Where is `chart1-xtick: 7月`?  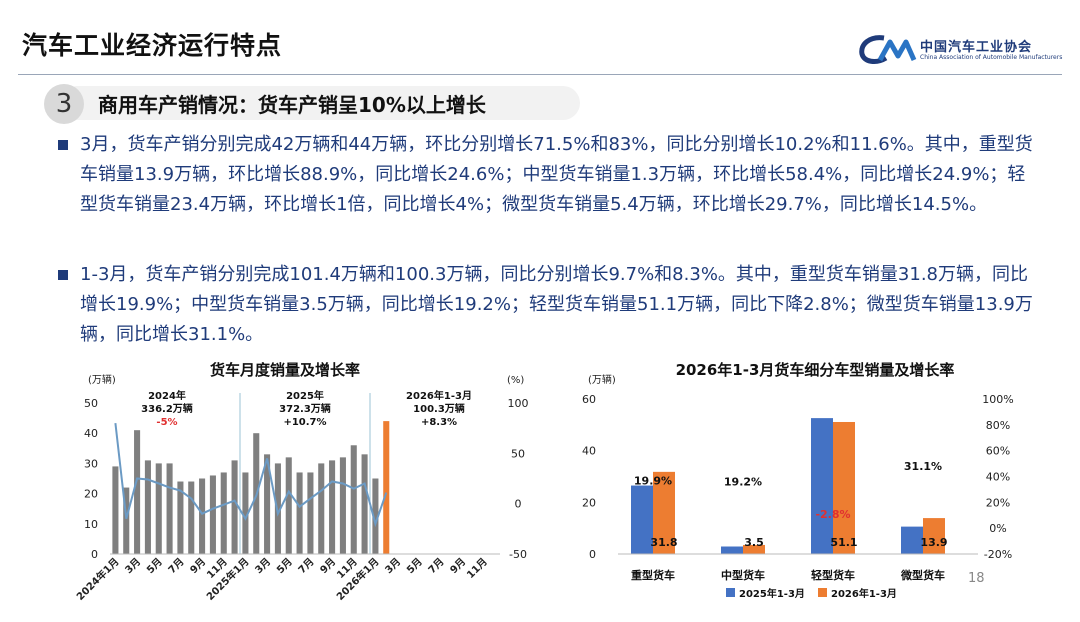
chart1-xtick: 7月 is located at coordinates (176, 566).